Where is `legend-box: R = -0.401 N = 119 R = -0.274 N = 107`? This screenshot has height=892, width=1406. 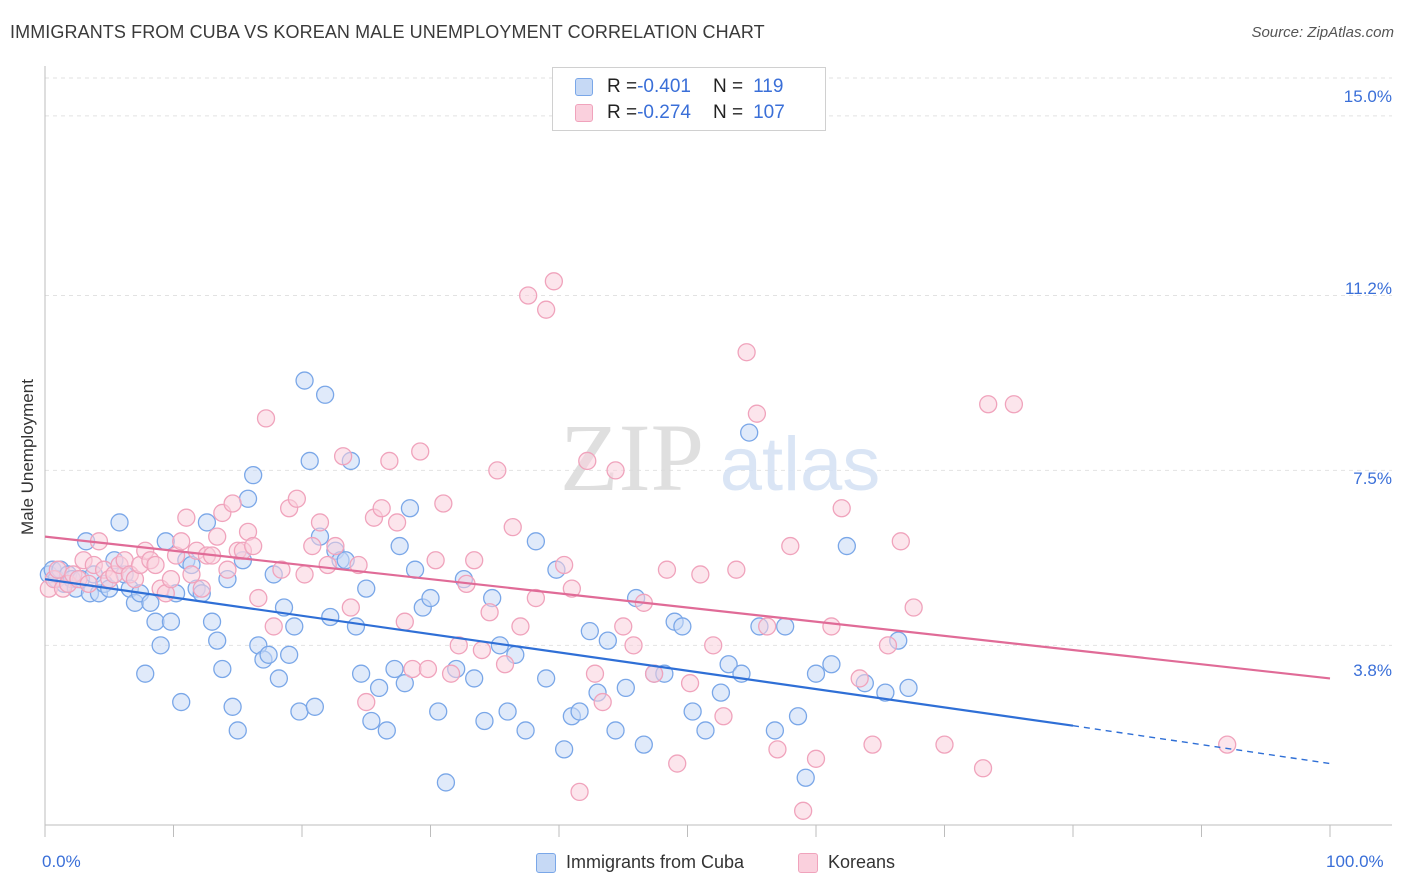 legend-box: R = -0.401 N = 119 R = -0.274 N = 107 is located at coordinates (689, 99).